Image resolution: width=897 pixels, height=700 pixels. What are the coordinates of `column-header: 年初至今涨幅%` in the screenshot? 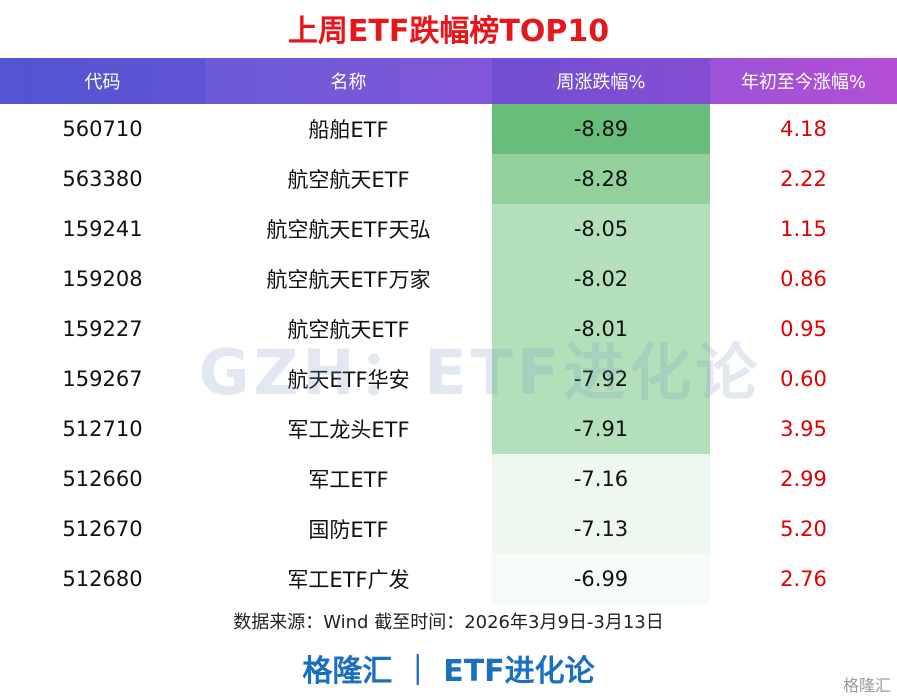 It's located at (803, 82).